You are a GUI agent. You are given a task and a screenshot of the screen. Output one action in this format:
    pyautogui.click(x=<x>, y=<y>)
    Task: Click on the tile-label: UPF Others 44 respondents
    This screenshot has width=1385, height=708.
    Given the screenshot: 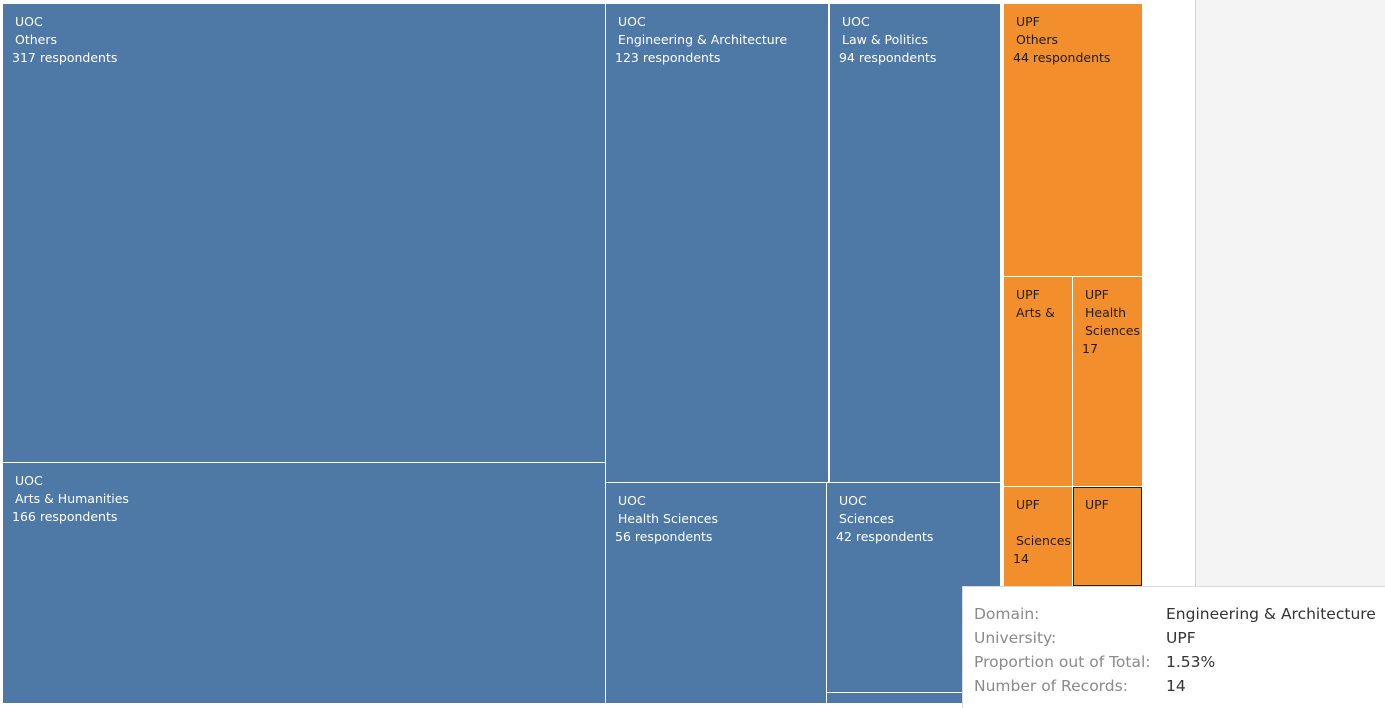 What is the action you would take?
    pyautogui.click(x=1061, y=40)
    